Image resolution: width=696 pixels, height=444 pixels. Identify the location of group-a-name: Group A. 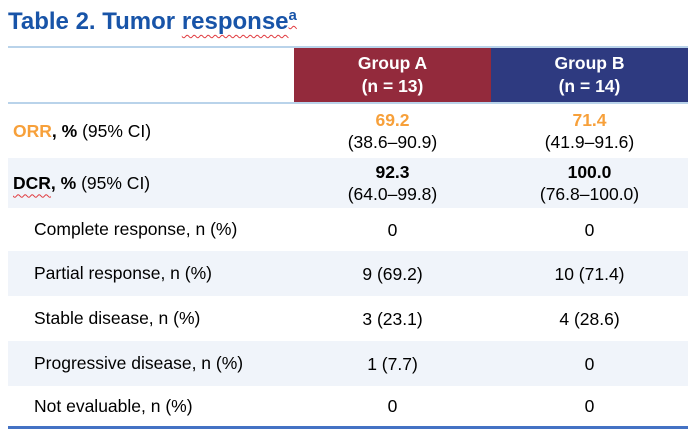
(392, 63).